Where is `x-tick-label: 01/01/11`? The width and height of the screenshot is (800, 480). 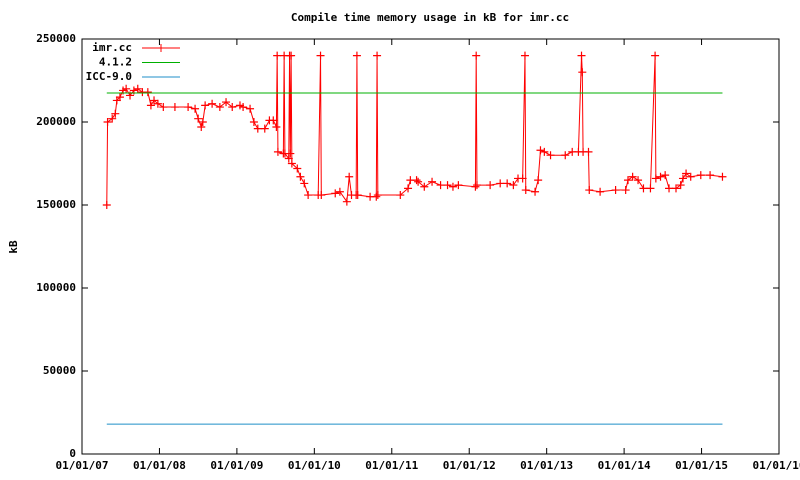 x-tick-label: 01/01/11 is located at coordinates (391, 465).